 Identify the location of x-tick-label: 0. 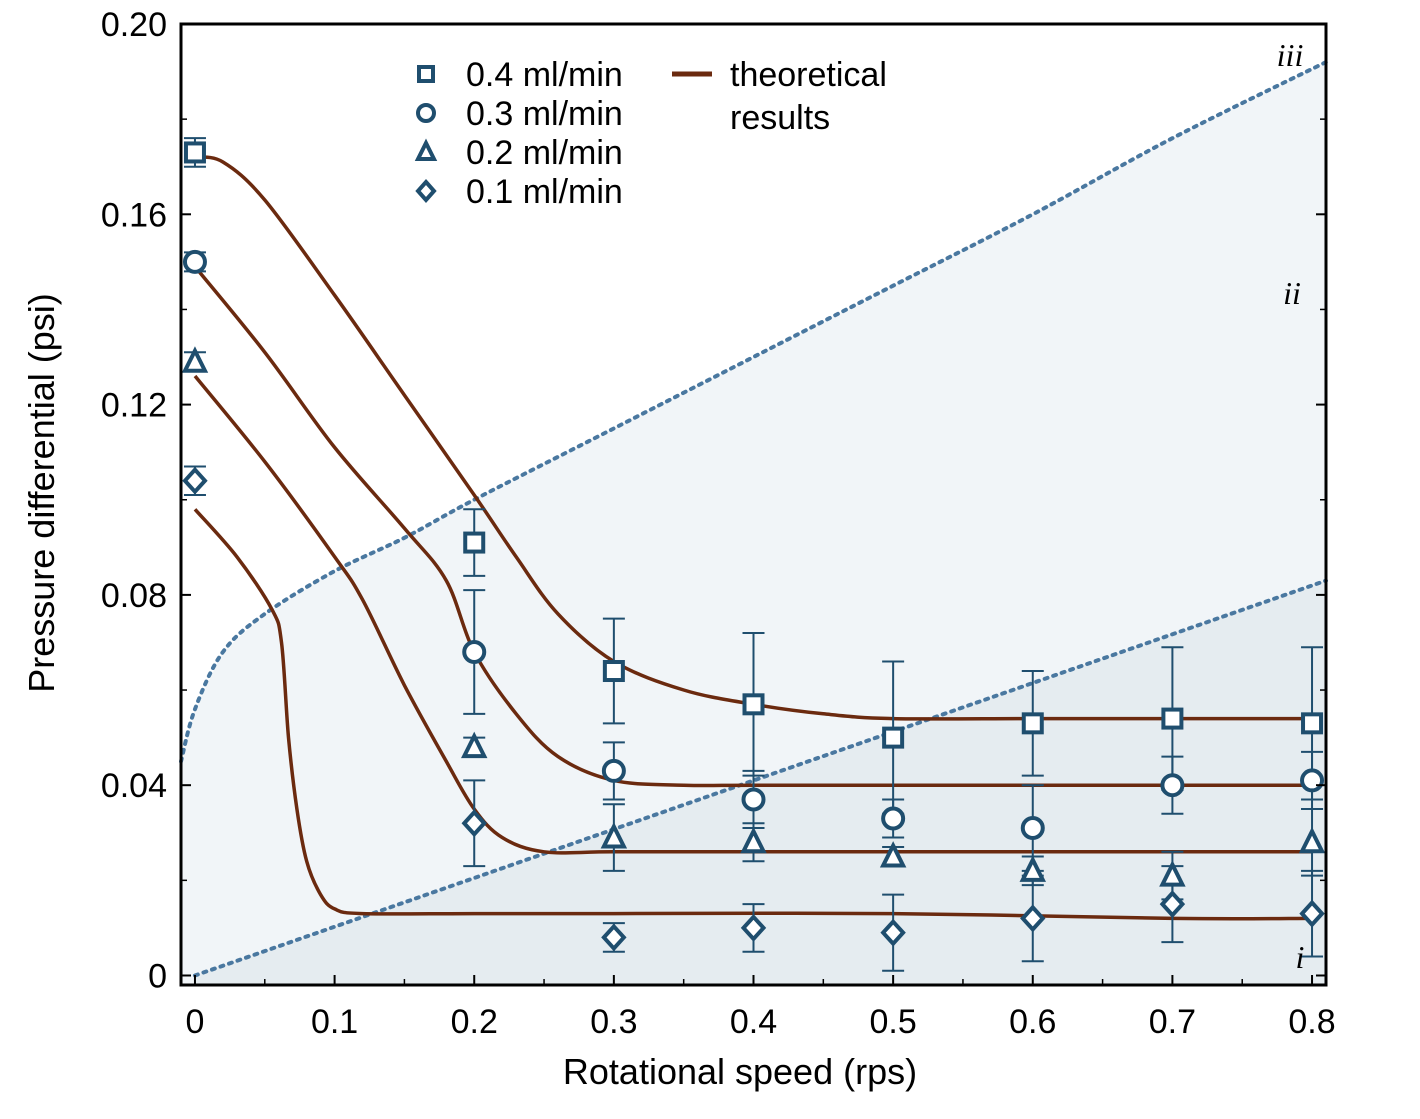
(195, 1022).